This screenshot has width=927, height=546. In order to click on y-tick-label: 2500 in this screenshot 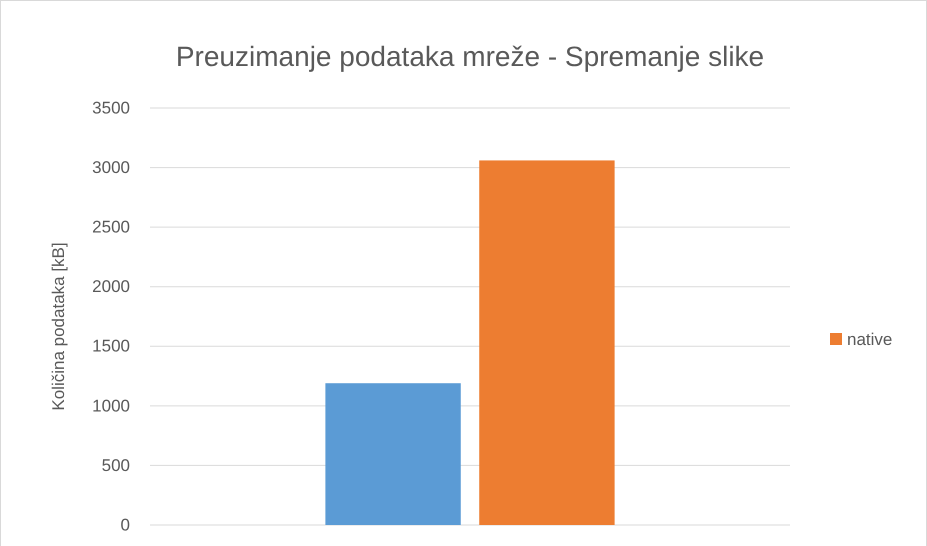, I will do `click(111, 227)`.